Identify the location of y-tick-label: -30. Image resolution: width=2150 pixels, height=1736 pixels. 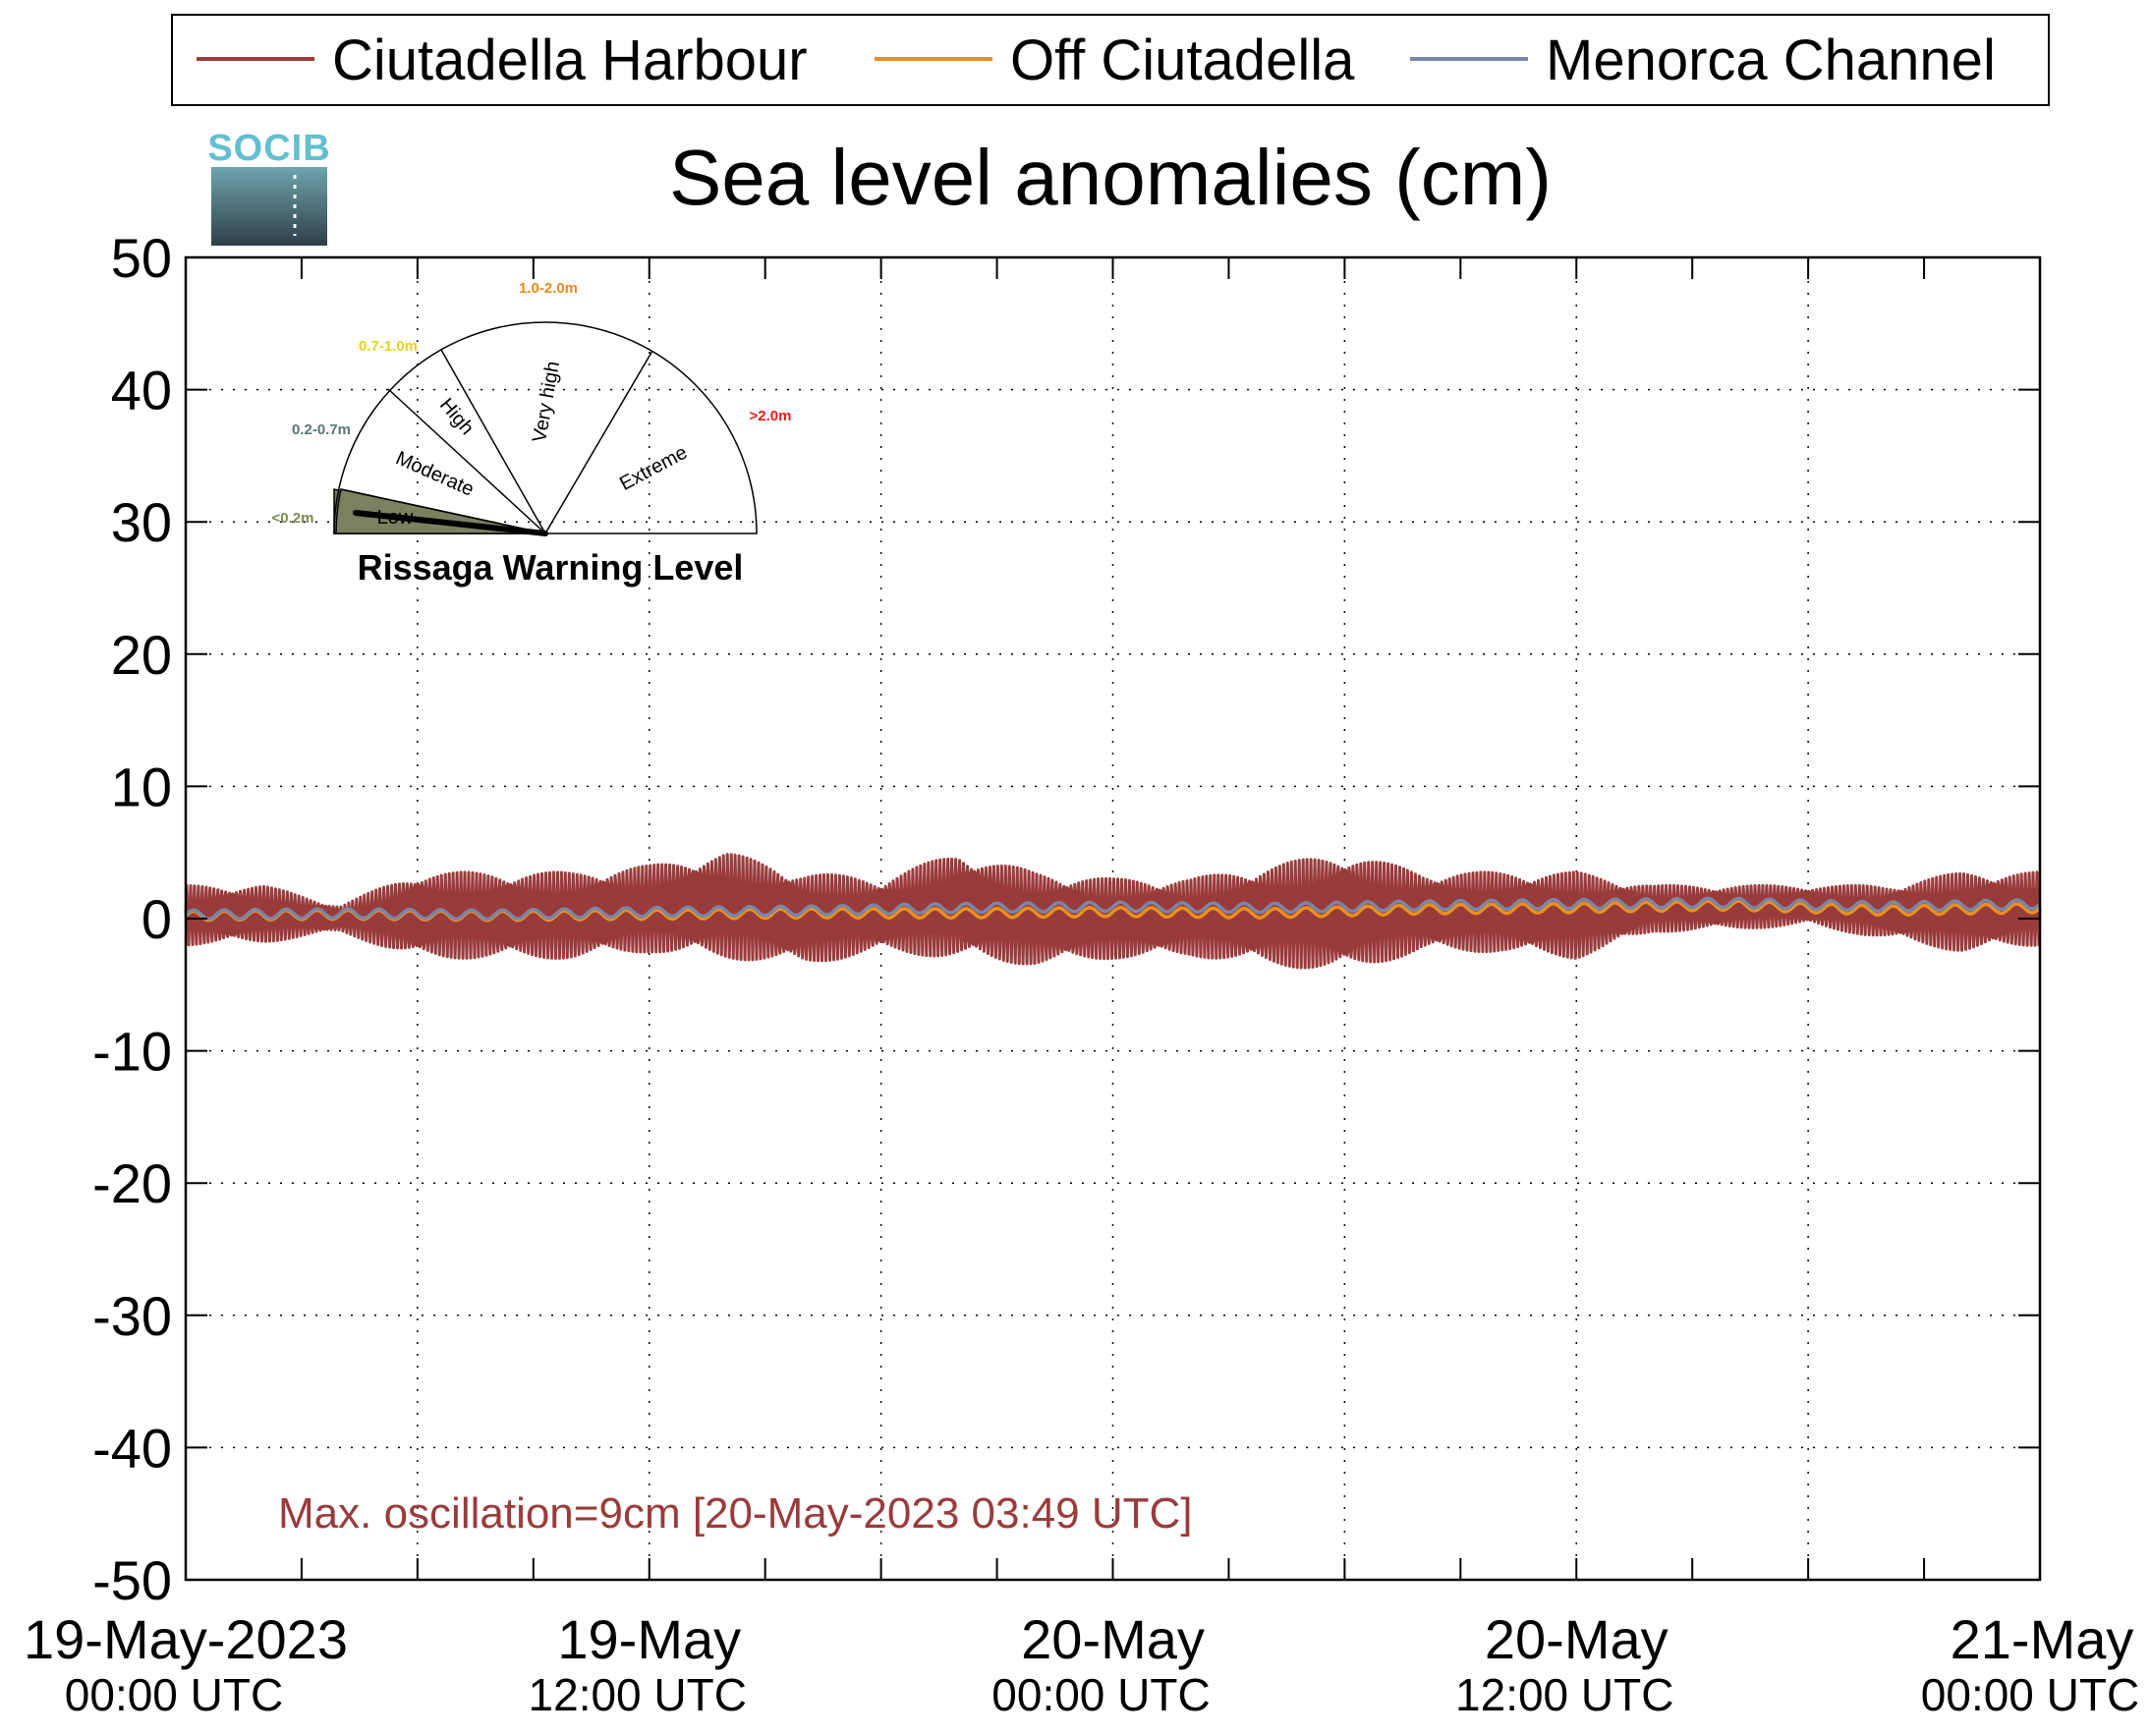
(132, 1316).